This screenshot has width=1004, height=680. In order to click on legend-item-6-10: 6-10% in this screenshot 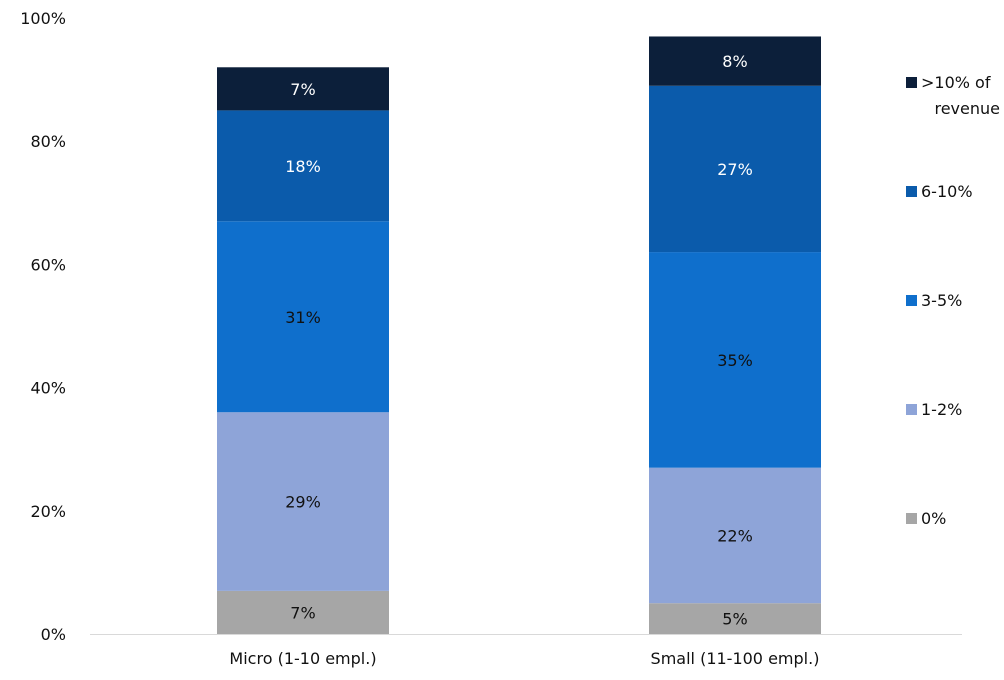, I will do `click(939, 191)`.